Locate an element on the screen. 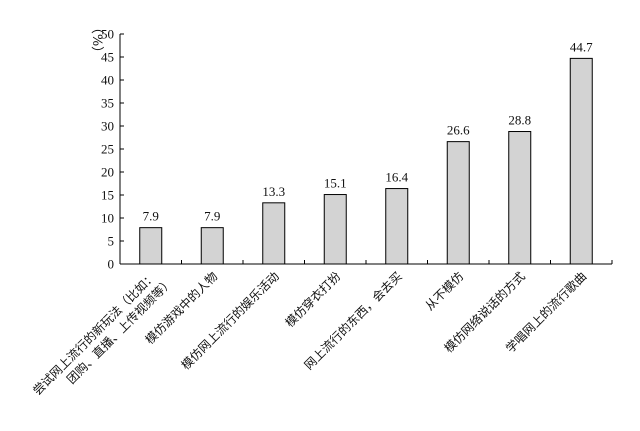  category-label: 网上流行的东西，会去买 is located at coordinates (353, 321).